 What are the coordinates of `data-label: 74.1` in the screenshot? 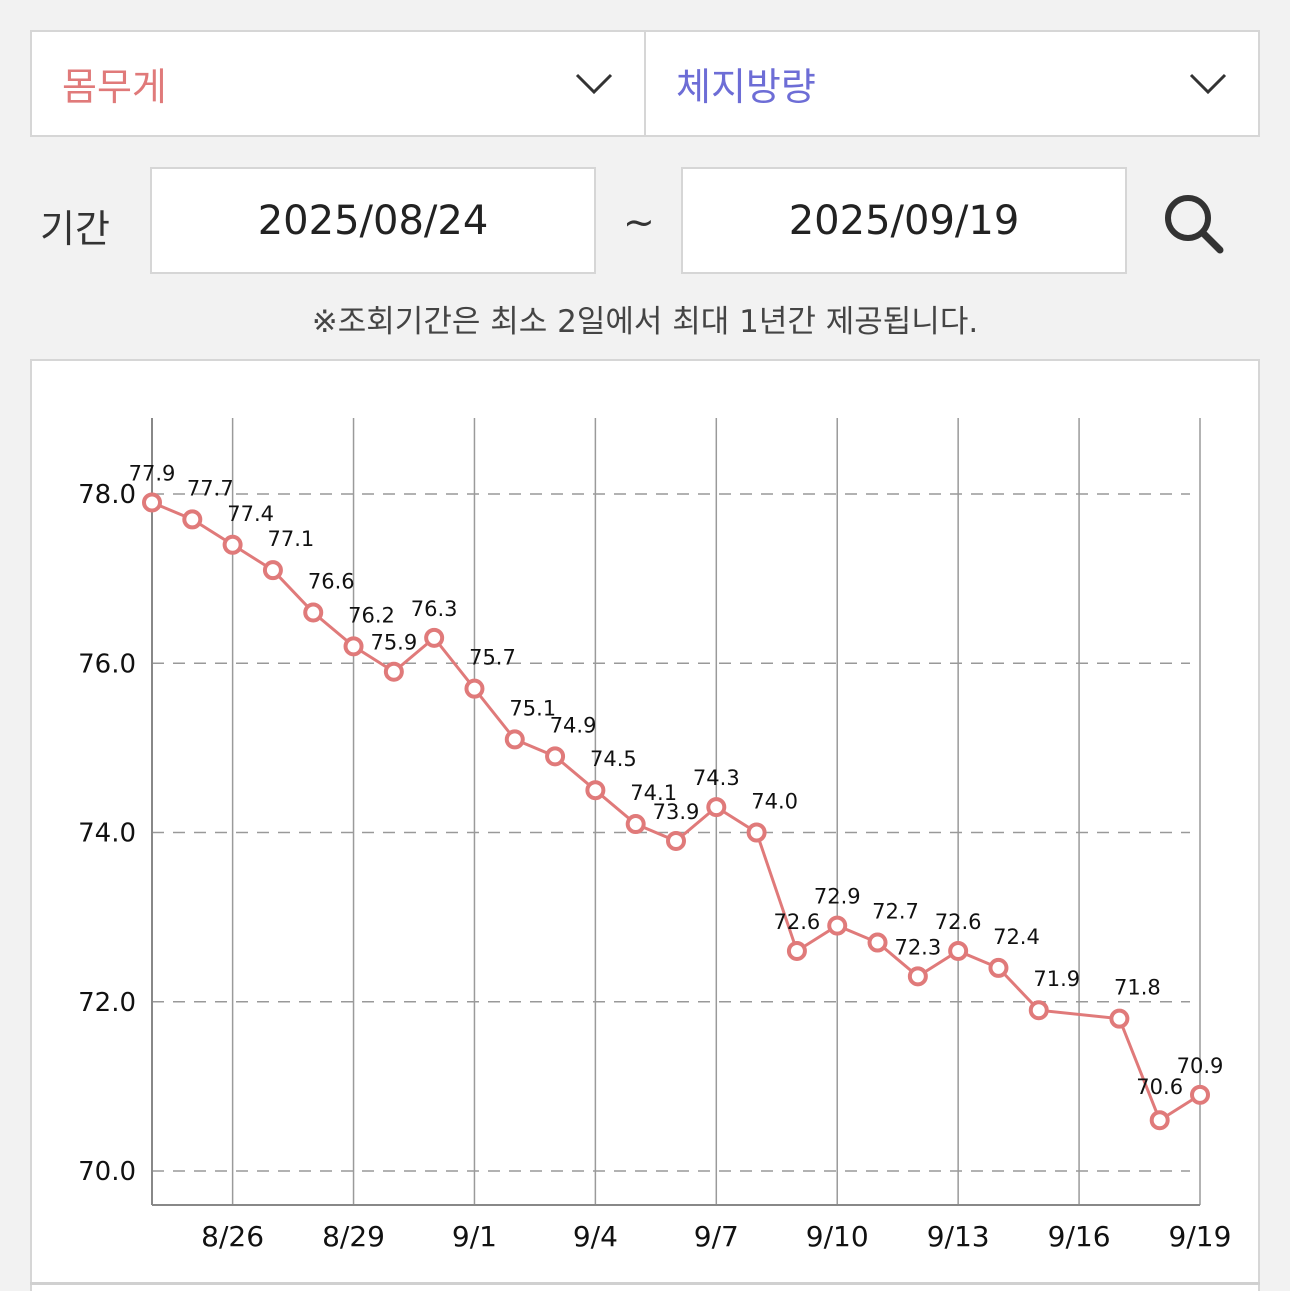 It's located at (653, 793).